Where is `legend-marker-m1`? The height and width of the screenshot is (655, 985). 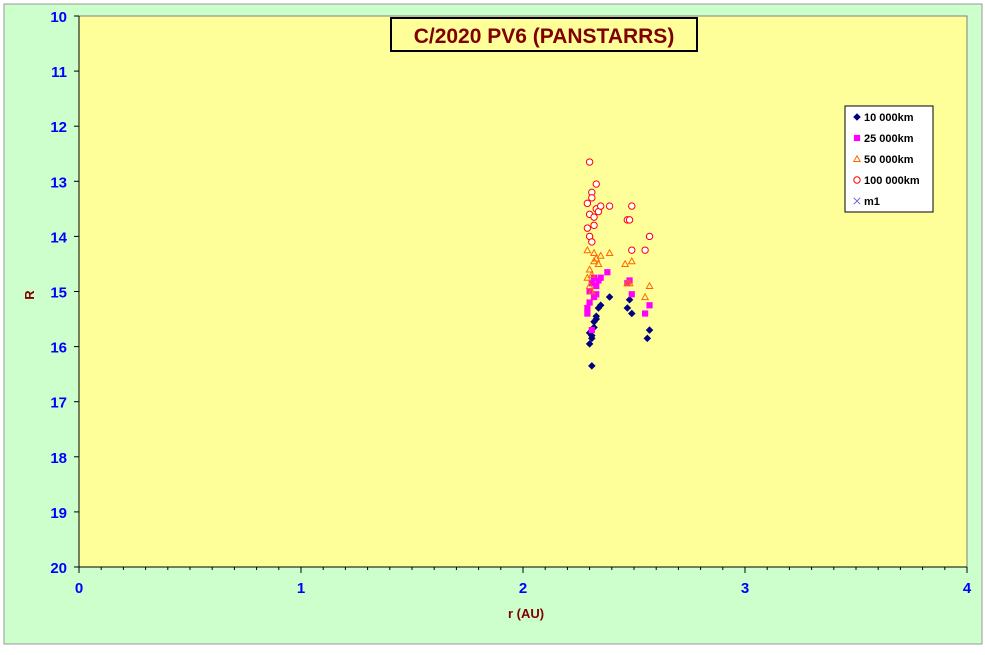
legend-marker-m1 is located at coordinates (857, 201).